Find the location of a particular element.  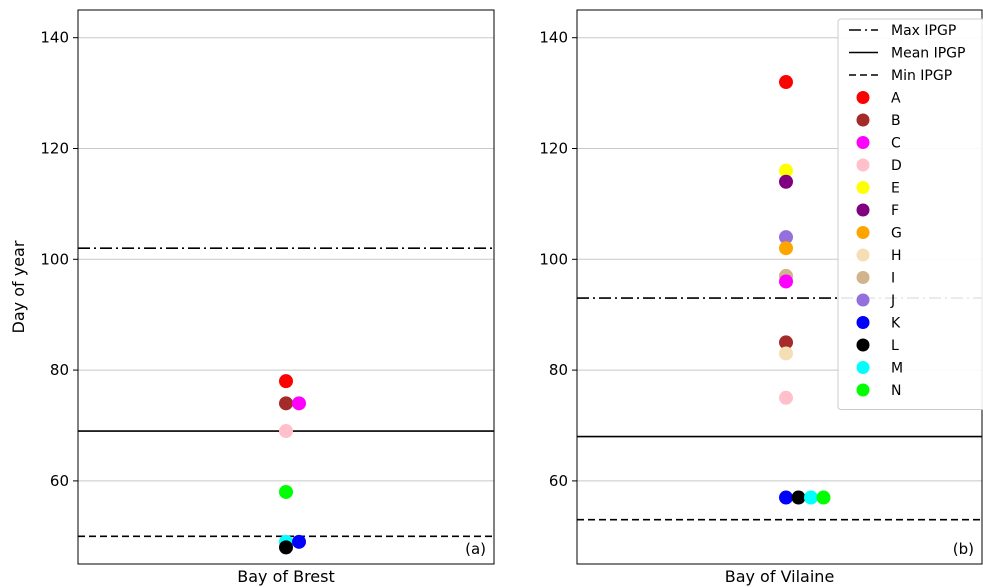

legend-marker-E is located at coordinates (863, 187).